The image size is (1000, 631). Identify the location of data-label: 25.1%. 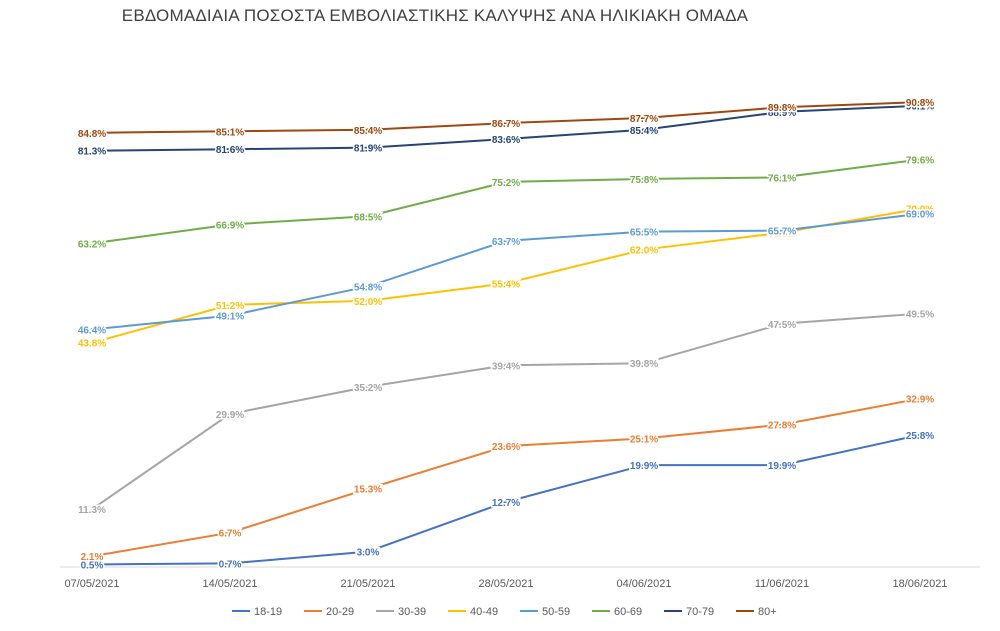
(644, 439).